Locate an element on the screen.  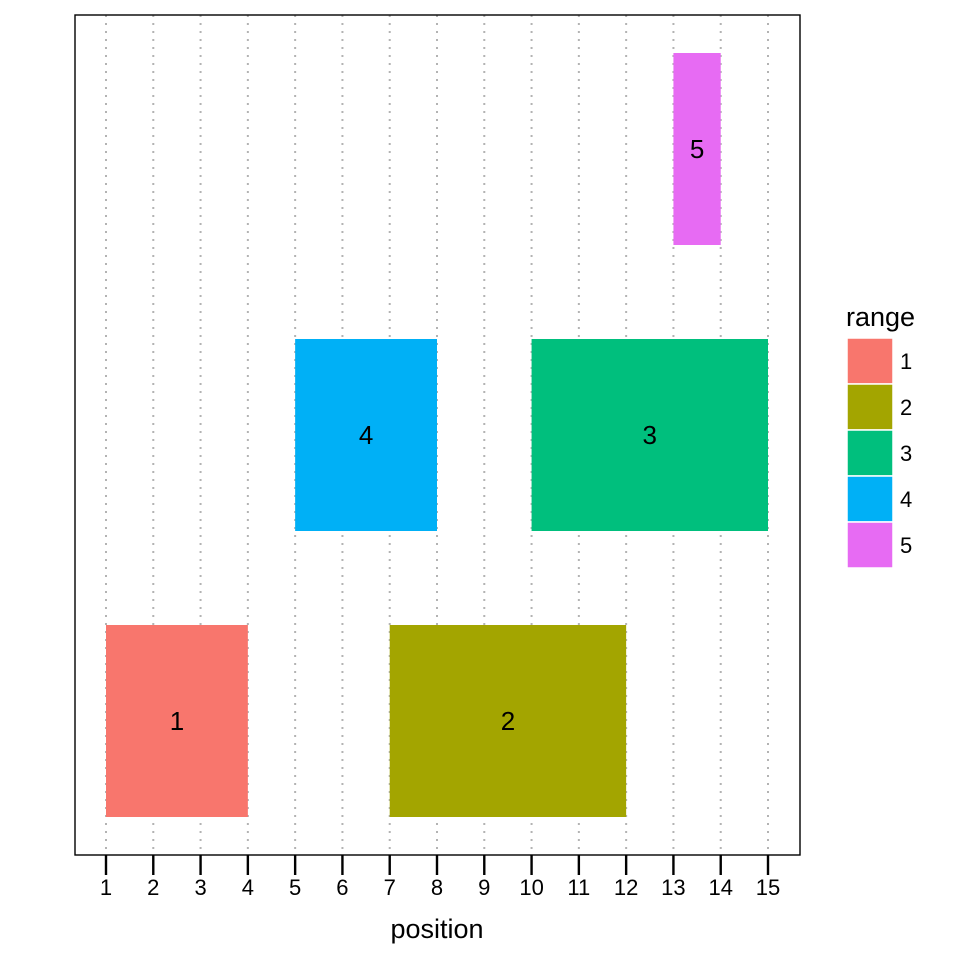
x-tick-label-3: 3 is located at coordinates (200, 887).